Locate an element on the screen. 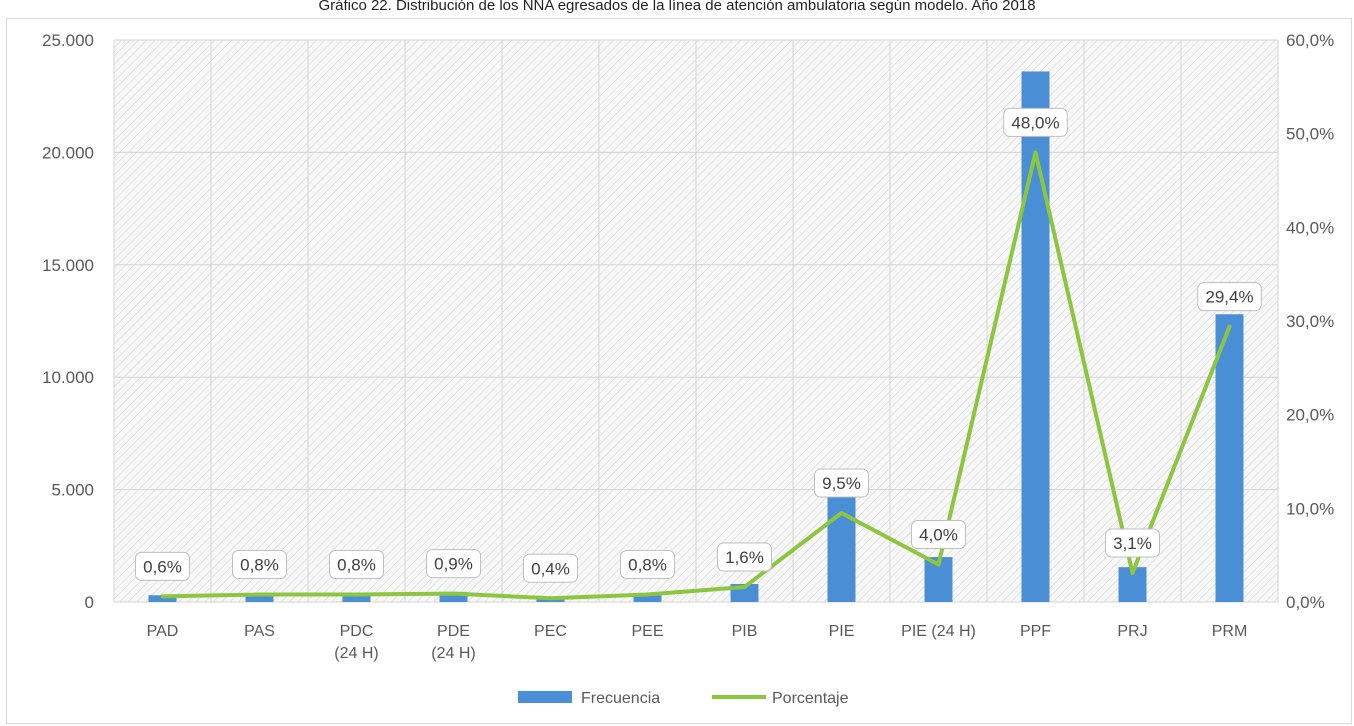  y-right-tick-label: 40,0% is located at coordinates (1310, 227).